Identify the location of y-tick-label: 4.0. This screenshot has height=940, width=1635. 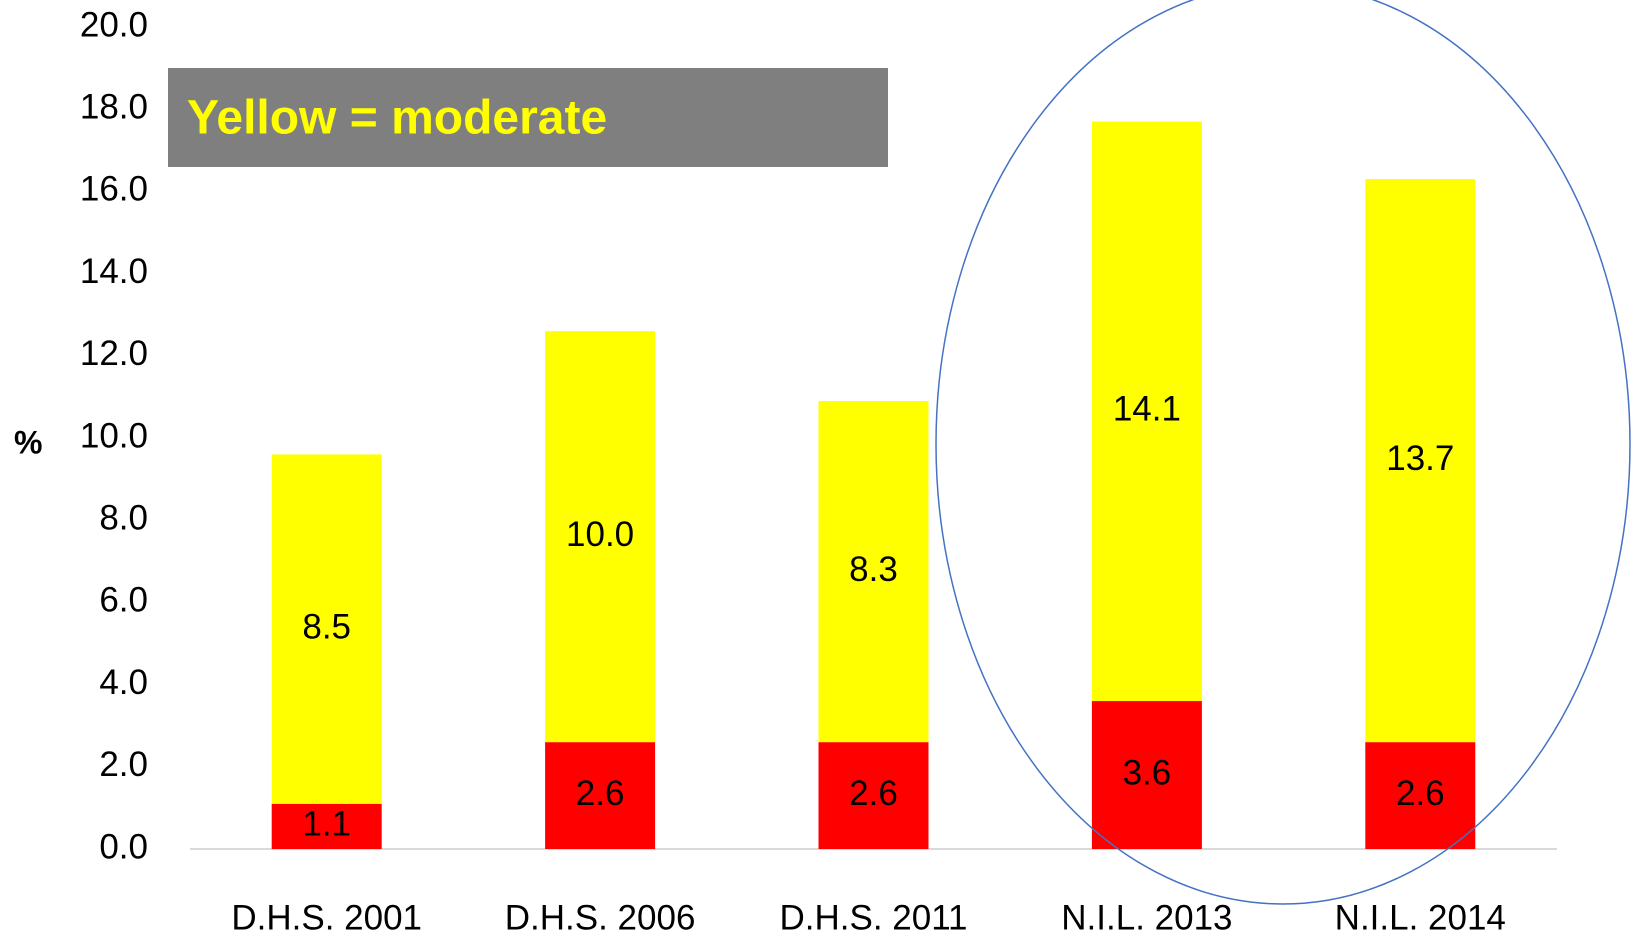
(123, 682).